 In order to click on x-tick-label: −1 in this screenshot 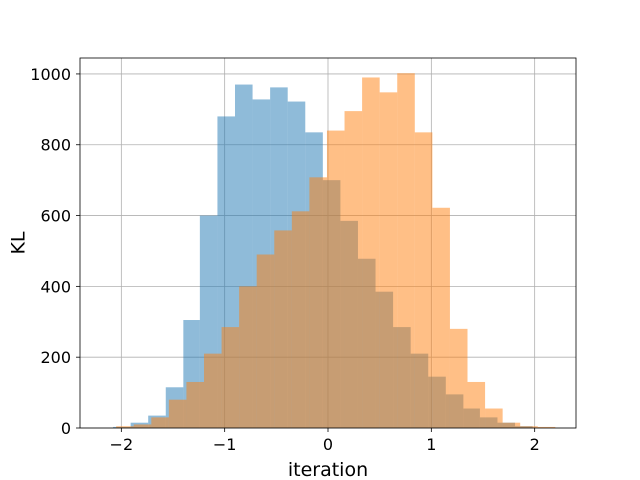, I will do `click(225, 444)`.